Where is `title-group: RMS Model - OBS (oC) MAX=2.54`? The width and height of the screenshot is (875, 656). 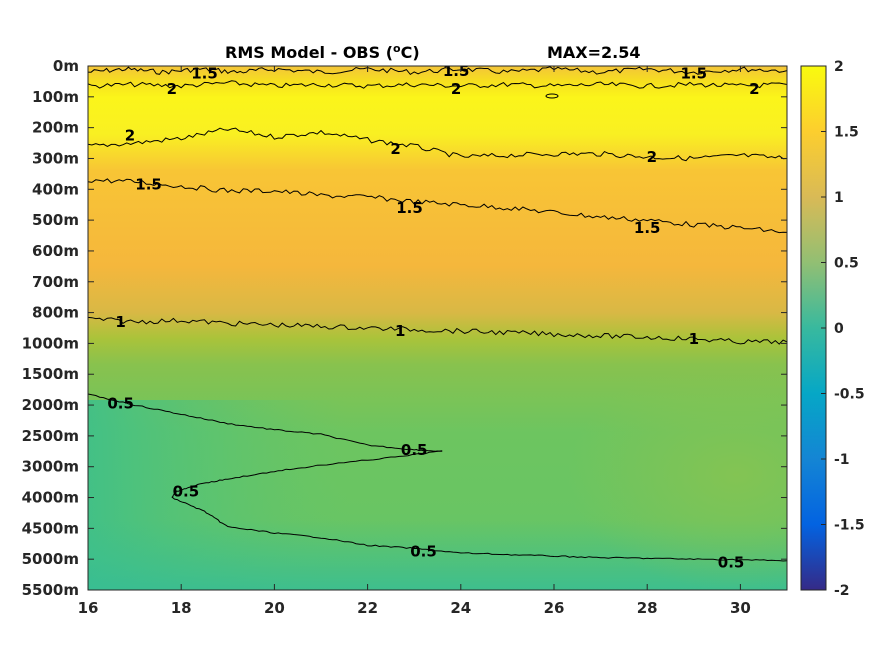 title-group: RMS Model - OBS (oC) MAX=2.54 is located at coordinates (433, 52).